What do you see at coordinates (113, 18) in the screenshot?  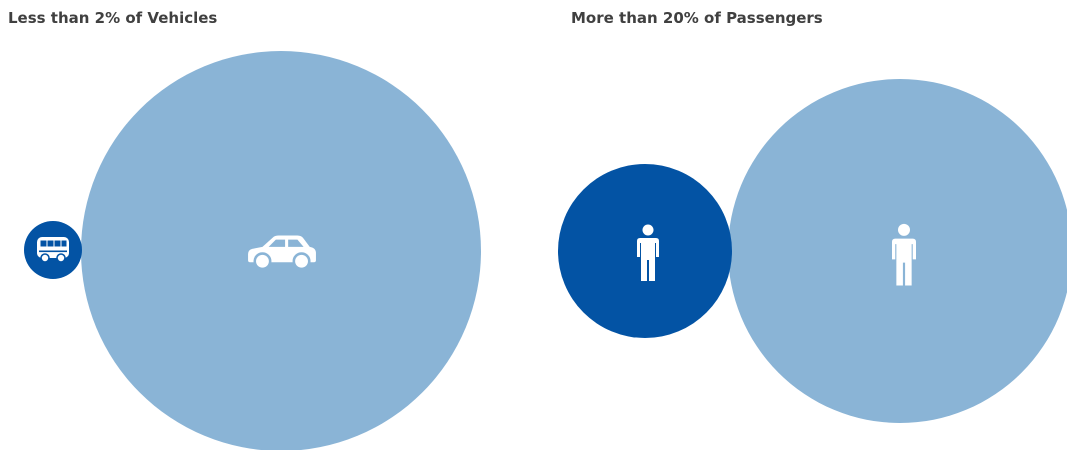 I see `vehicles-chart-title: Less than 2% of Vehicles` at bounding box center [113, 18].